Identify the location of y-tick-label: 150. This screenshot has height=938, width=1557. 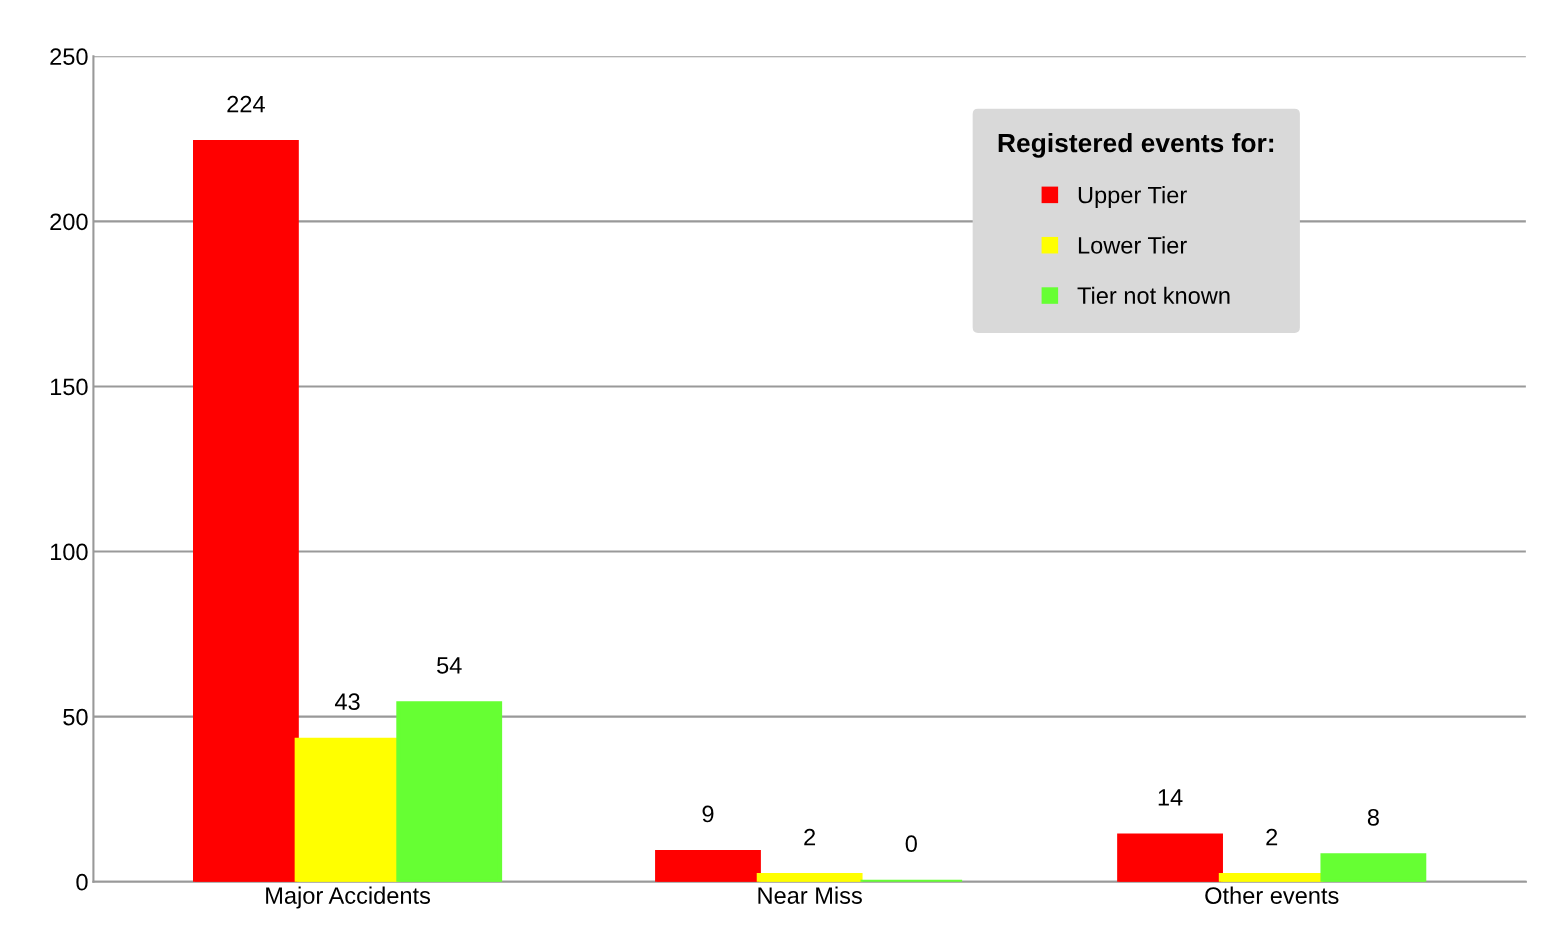
(69, 387).